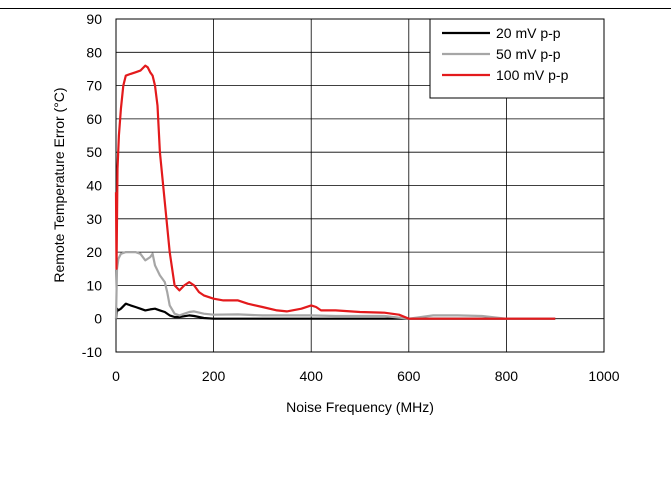 Image resolution: width=671 pixels, height=492 pixels. Describe the element at coordinates (528, 33) in the screenshot. I see `legend-label: 20 mV p-p` at that location.